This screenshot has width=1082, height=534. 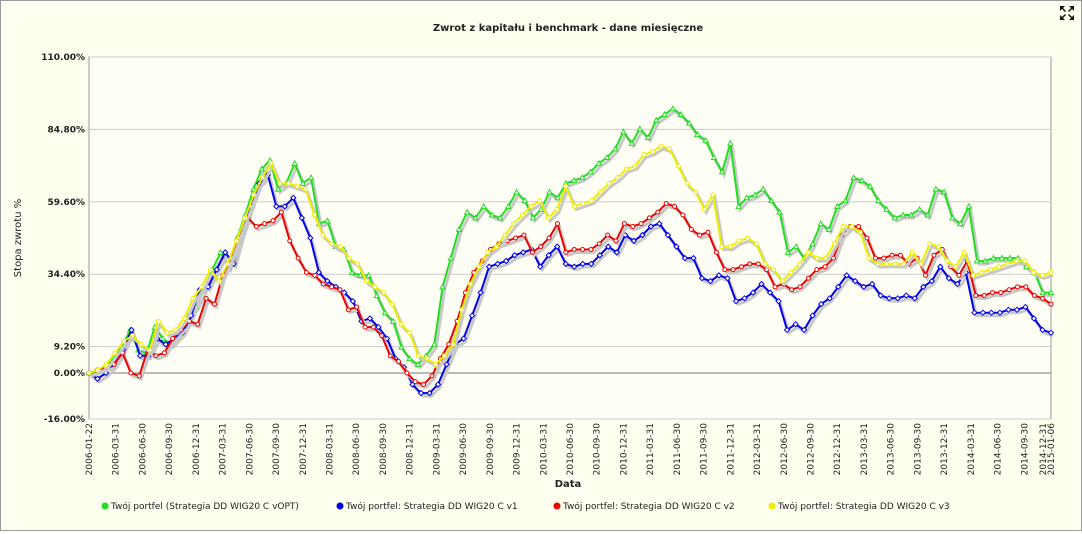 I want to click on x-tick-label: 2006-09-30, so click(x=170, y=449).